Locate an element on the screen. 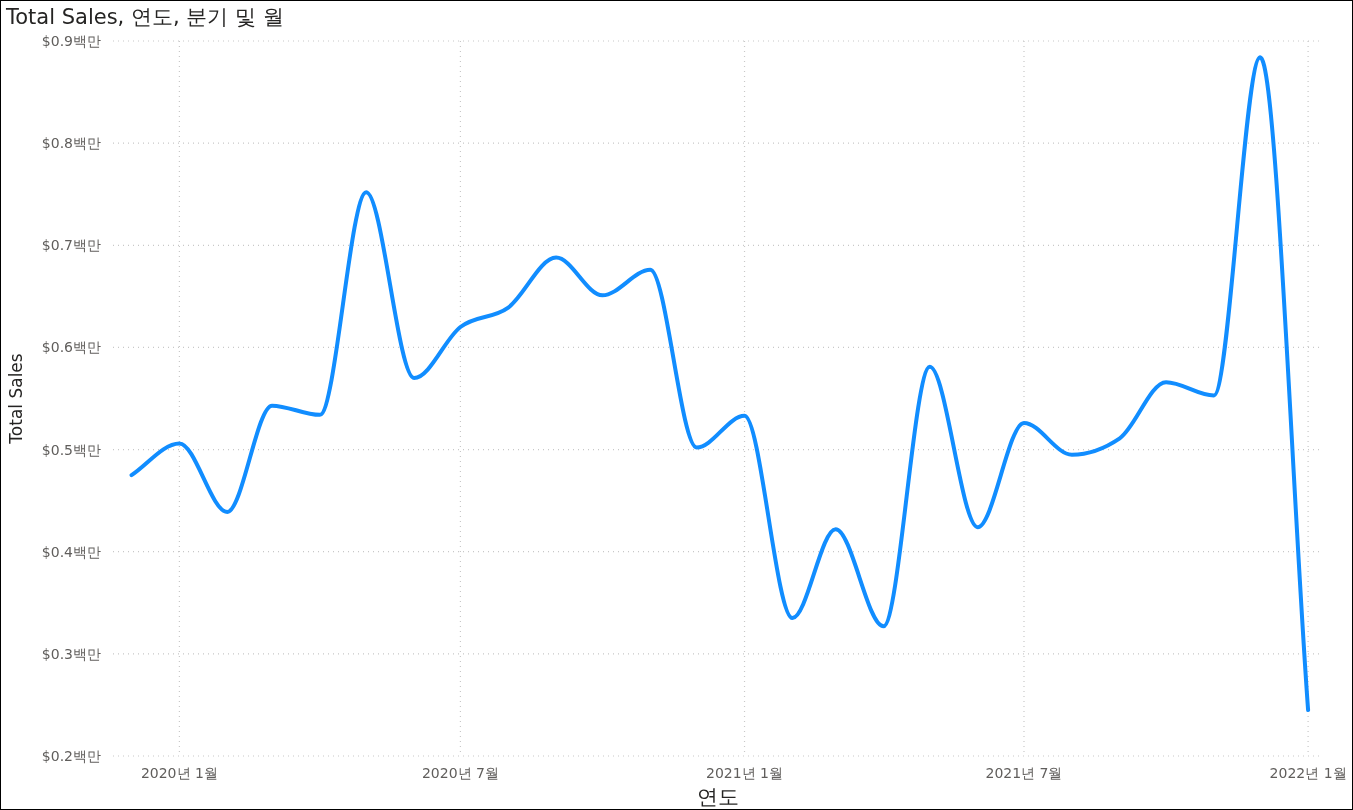 Image resolution: width=1353 pixels, height=810 pixels. x-tick-label: 2022년 1월 is located at coordinates (1308, 773).